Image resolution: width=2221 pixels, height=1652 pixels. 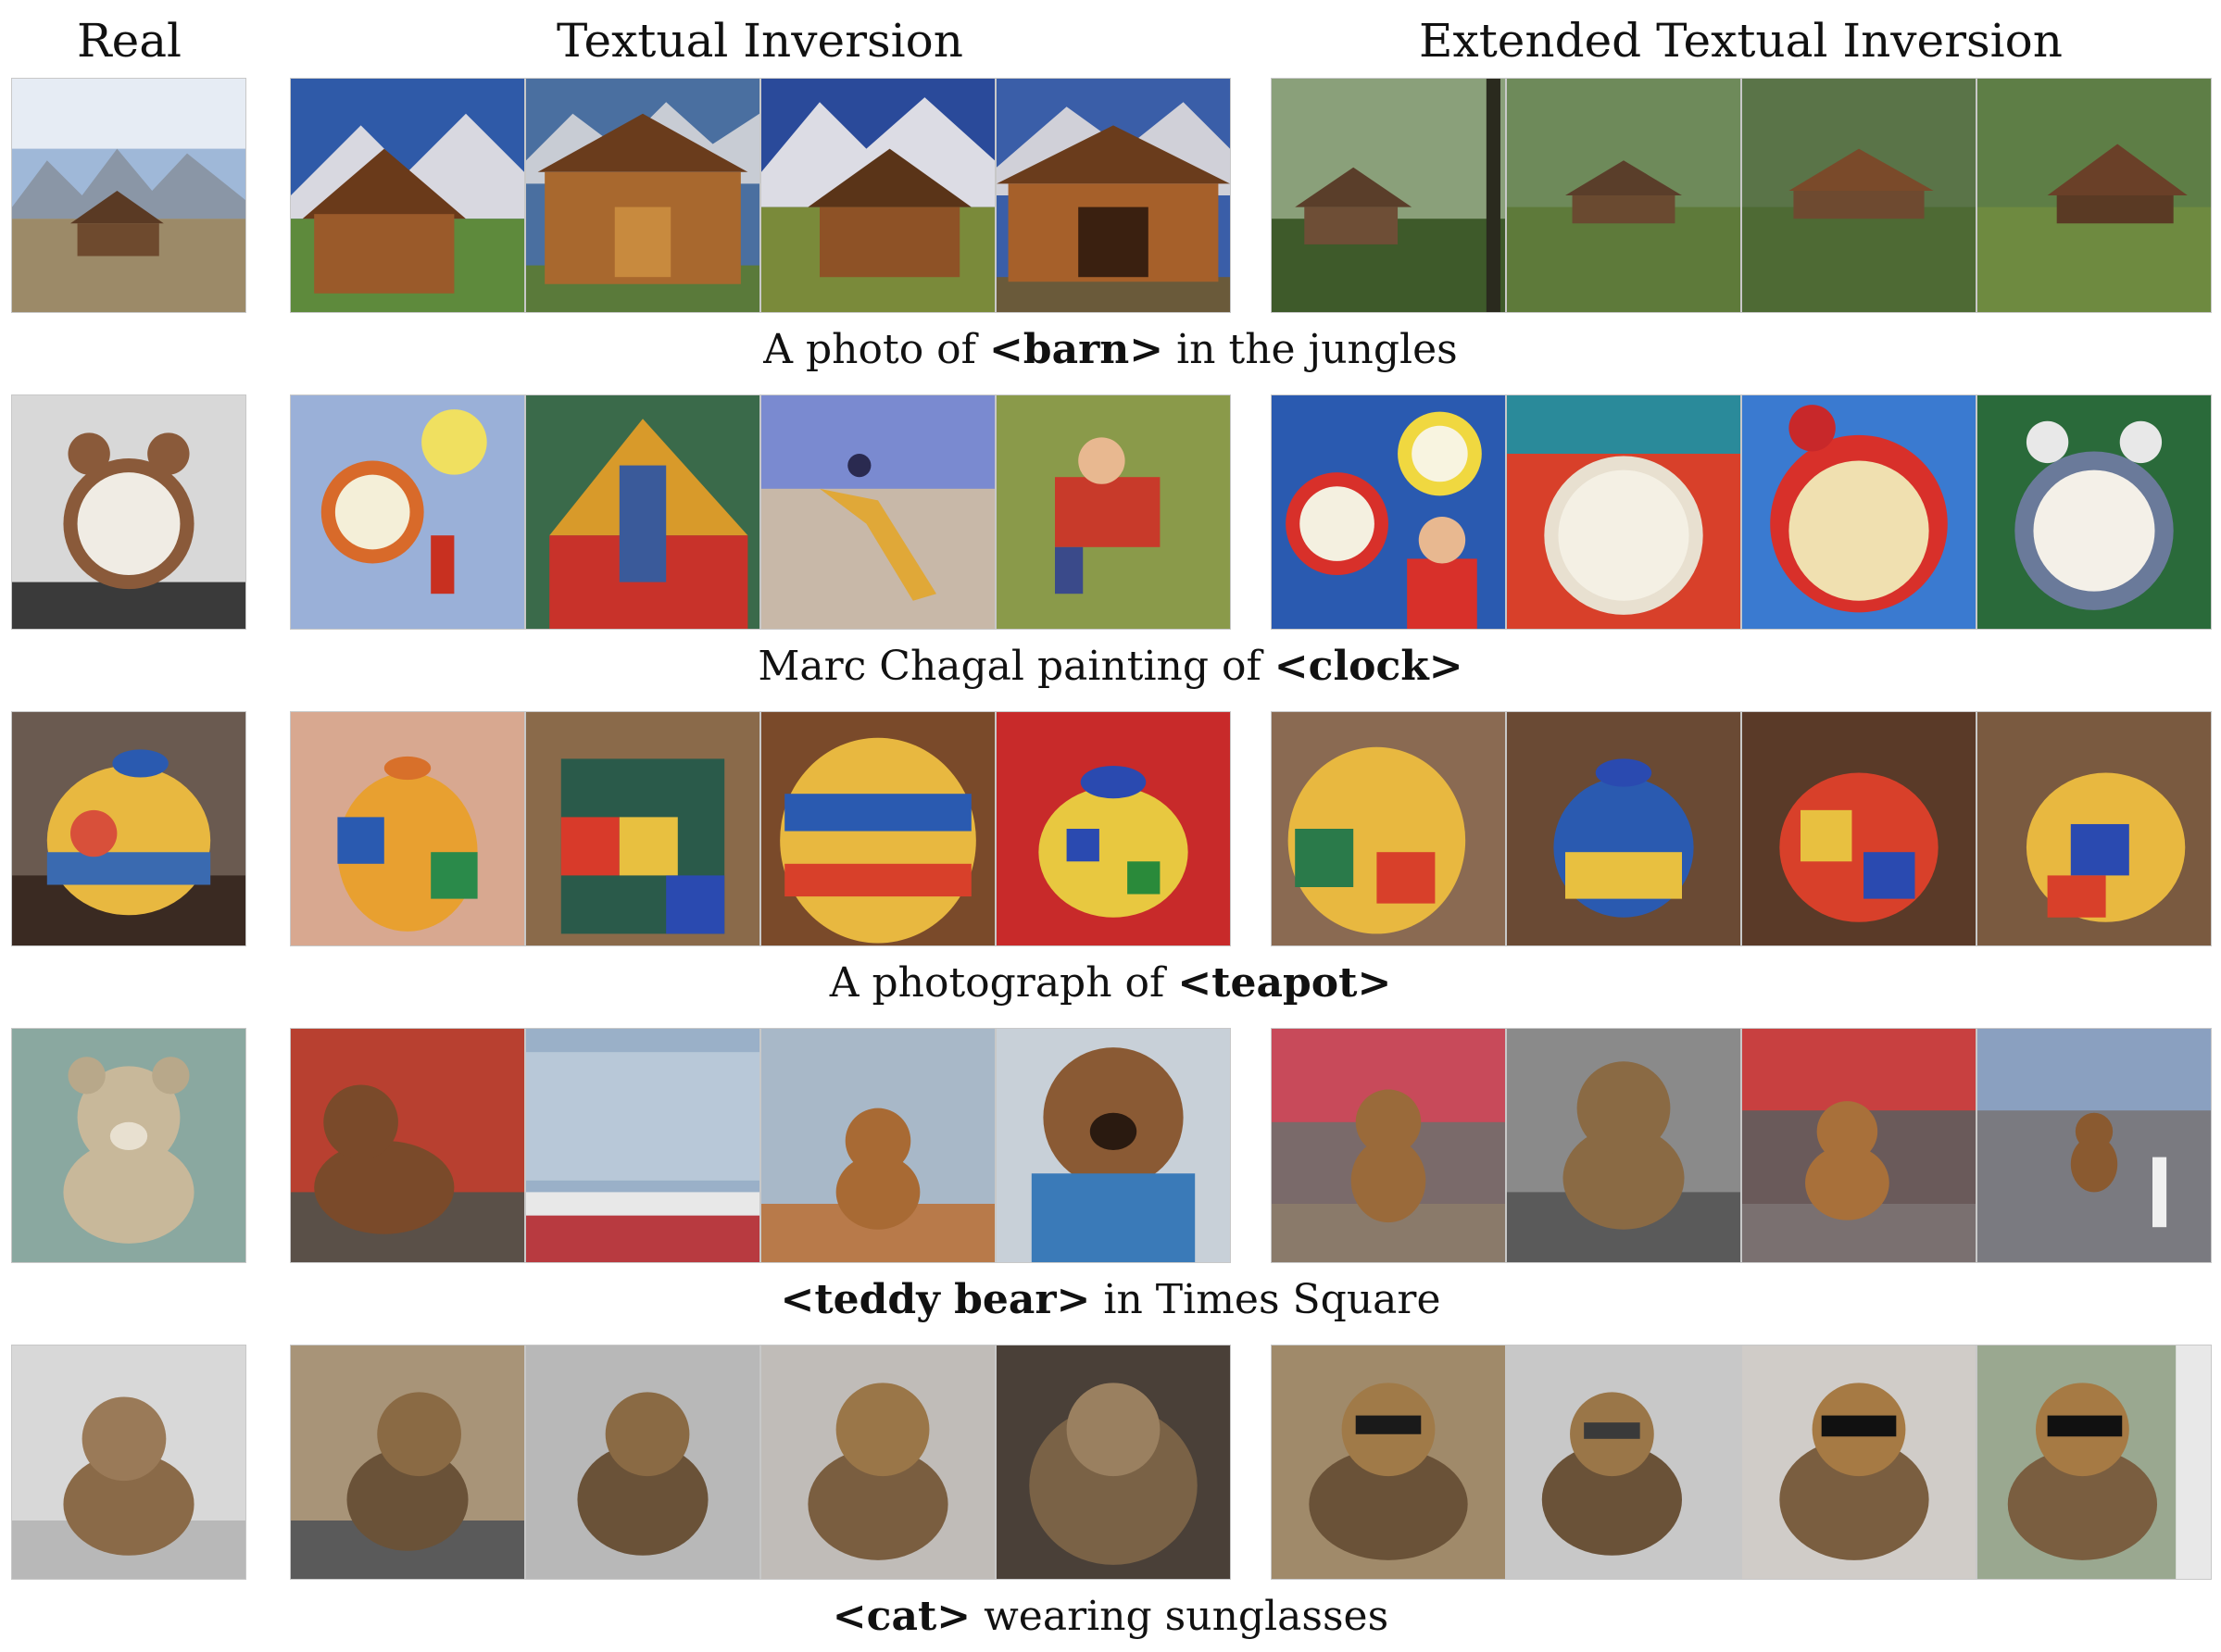 I want to click on caption-cat: <cat> wearing sunglasses, so click(x=1110, y=1617).